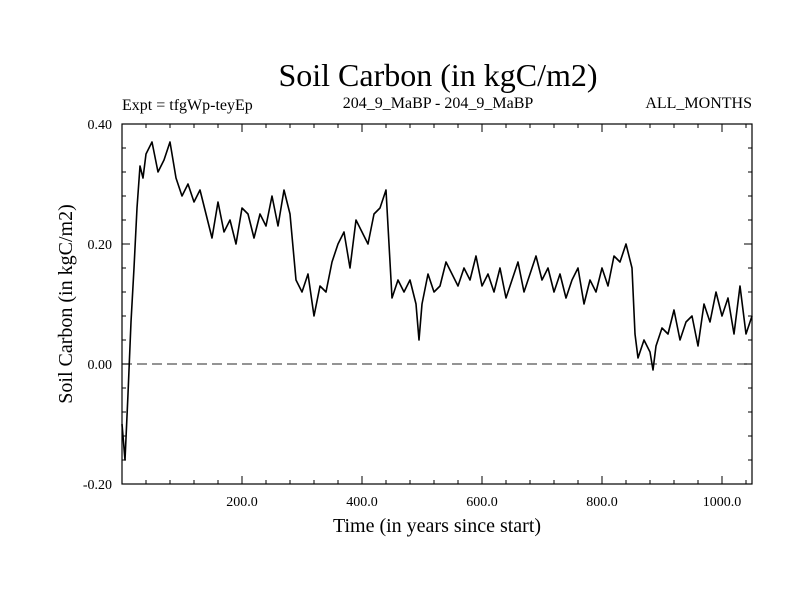 This screenshot has height=600, width=800. What do you see at coordinates (242, 502) in the screenshot?
I see `x-tick-label: 200.0` at bounding box center [242, 502].